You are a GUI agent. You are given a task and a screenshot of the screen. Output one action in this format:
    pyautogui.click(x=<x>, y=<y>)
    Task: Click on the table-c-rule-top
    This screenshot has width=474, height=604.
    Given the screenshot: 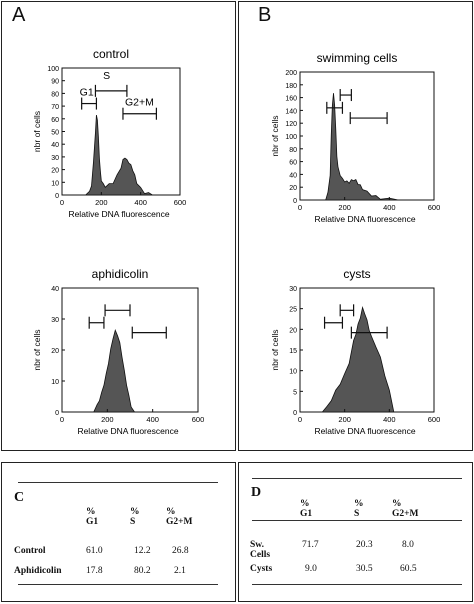 What is the action you would take?
    pyautogui.click(x=118, y=482)
    